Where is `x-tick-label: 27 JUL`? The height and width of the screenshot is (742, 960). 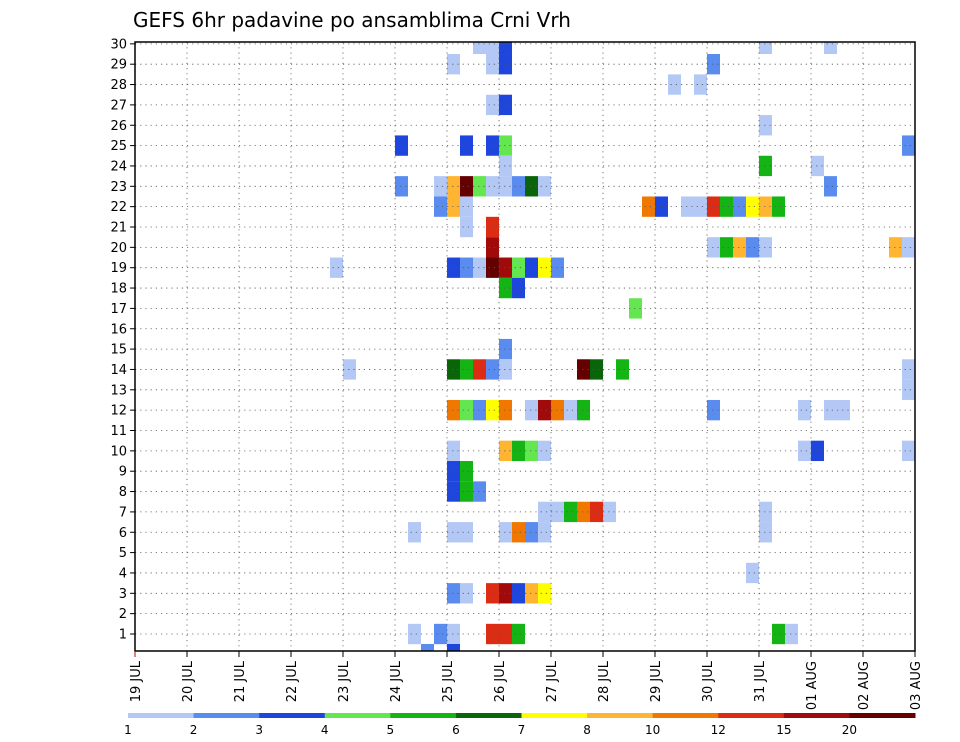 x-tick-label: 27 JUL is located at coordinates (552, 681).